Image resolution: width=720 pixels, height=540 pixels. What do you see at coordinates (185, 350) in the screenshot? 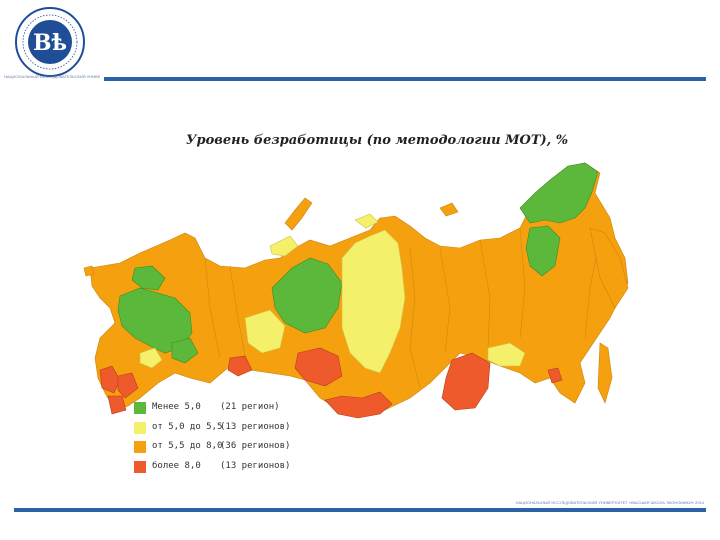
I see `region-green-south-west` at bounding box center [185, 350].